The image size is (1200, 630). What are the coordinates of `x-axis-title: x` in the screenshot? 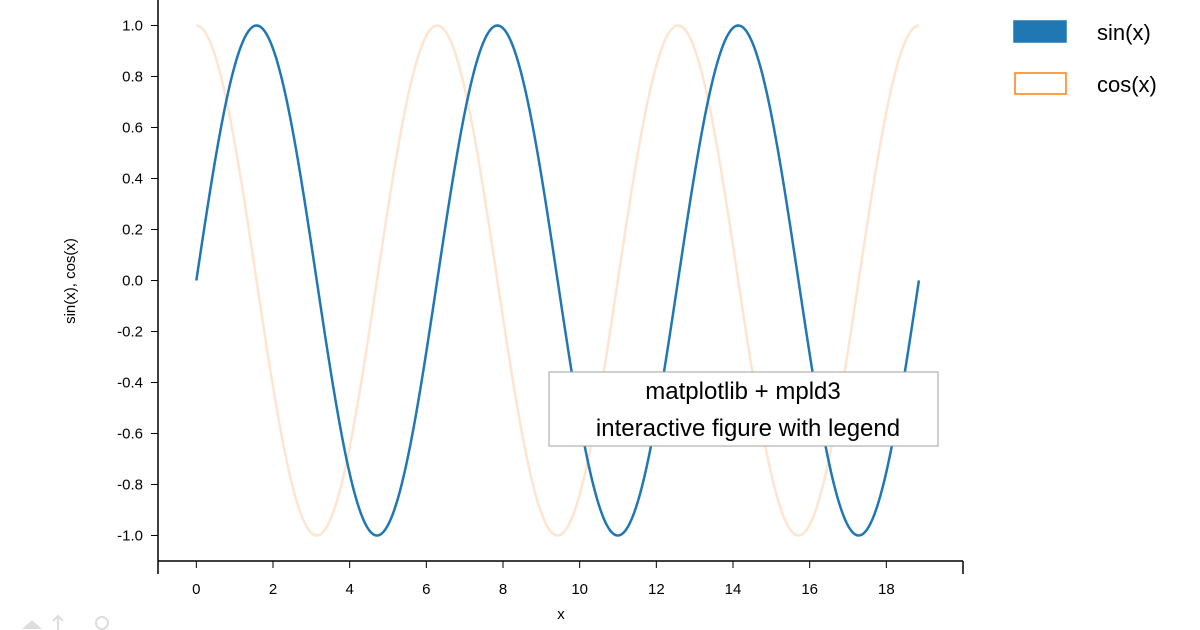 It's located at (561, 614).